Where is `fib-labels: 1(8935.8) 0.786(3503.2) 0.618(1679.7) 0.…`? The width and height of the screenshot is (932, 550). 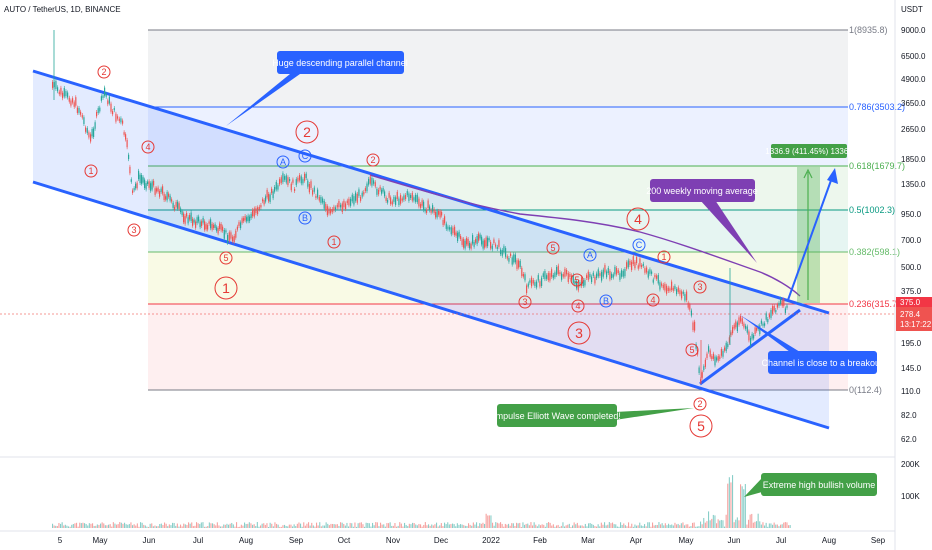 fib-labels: 1(8935.8) 0.786(3503.2) 0.618(1679.7) 0.… is located at coordinates (877, 210).